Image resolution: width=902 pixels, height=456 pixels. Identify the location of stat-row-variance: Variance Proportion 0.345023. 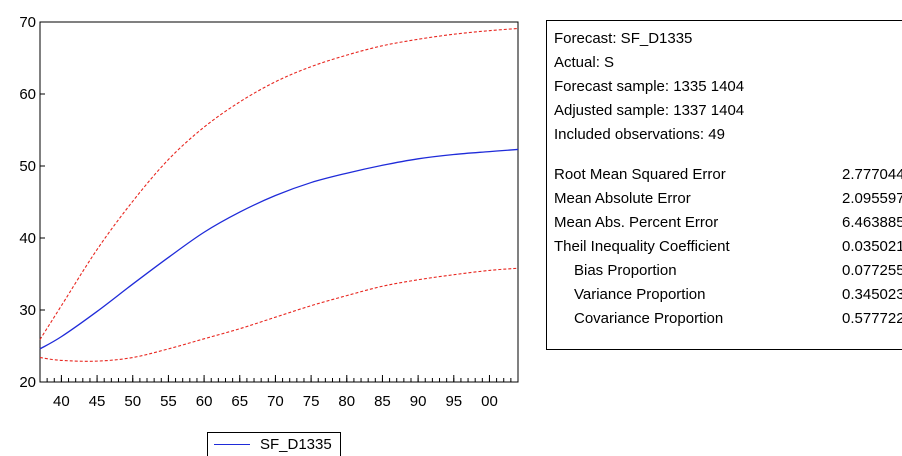
(728, 295).